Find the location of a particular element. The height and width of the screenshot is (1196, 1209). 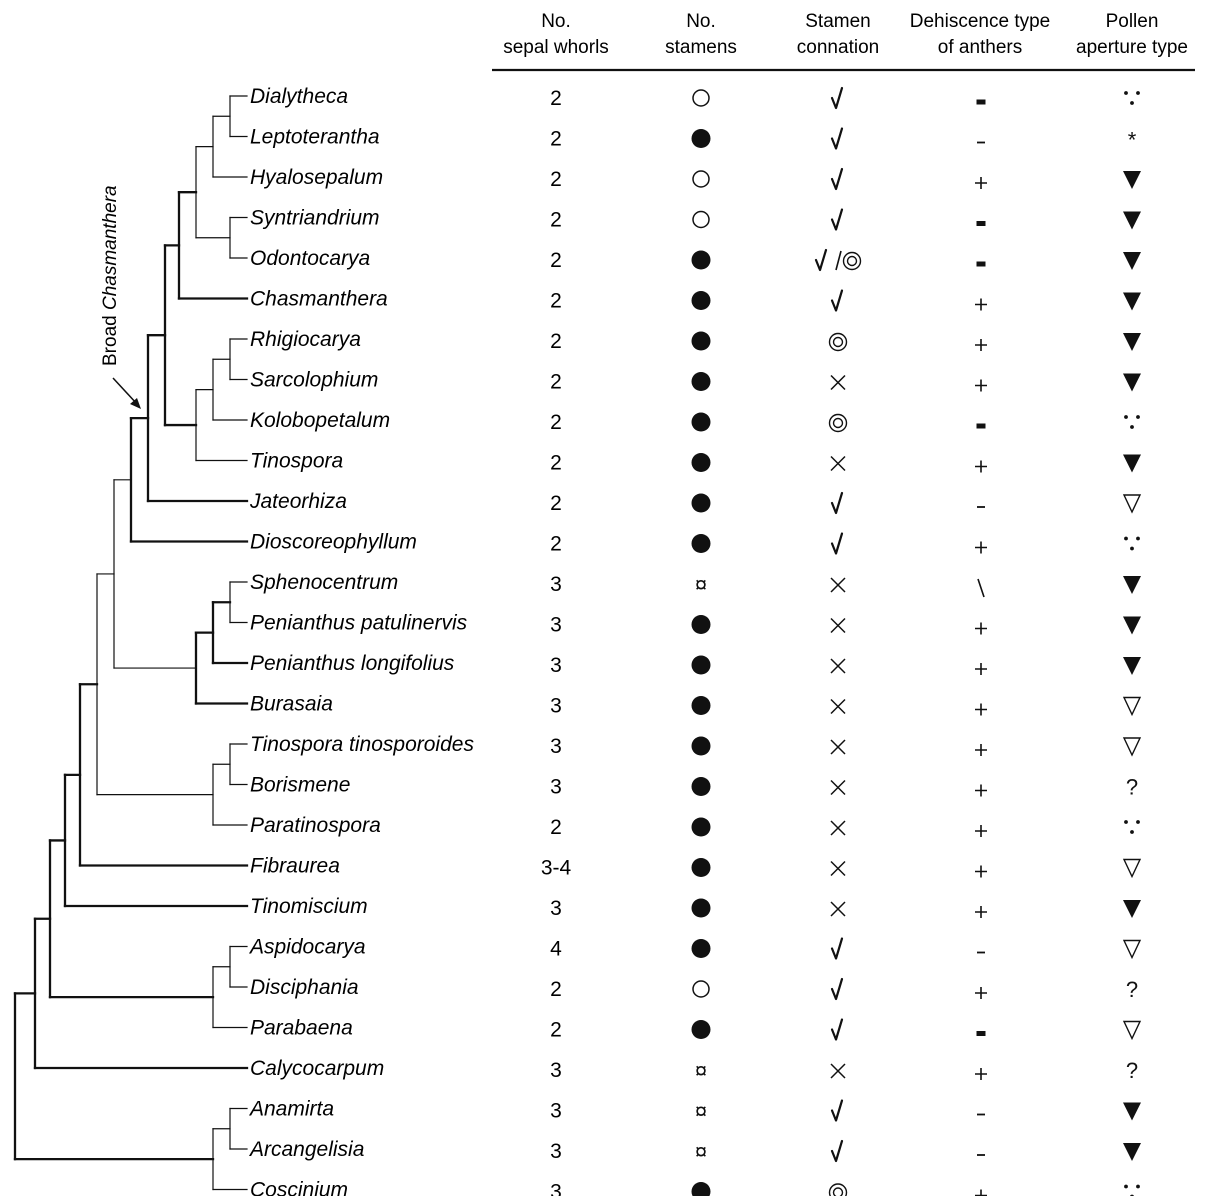

table-row: Coscinium 3 is located at coordinates (695, 1187).